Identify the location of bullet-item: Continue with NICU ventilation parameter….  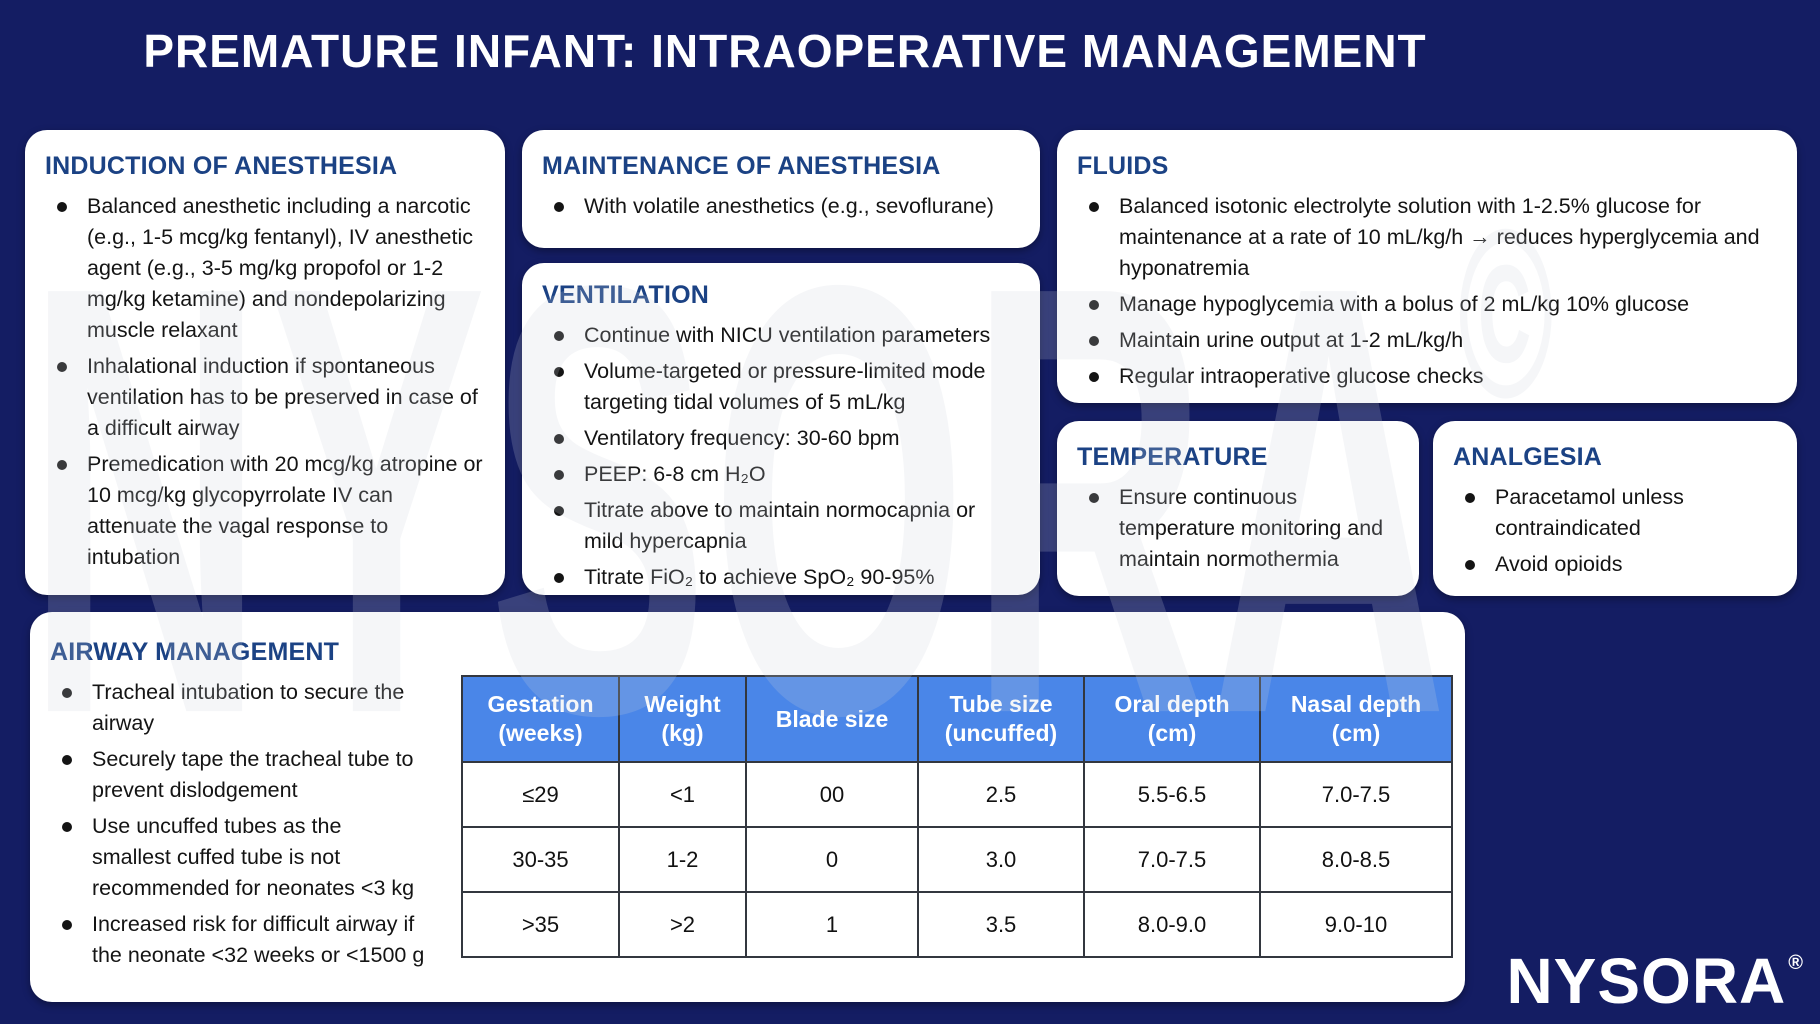
(780, 335).